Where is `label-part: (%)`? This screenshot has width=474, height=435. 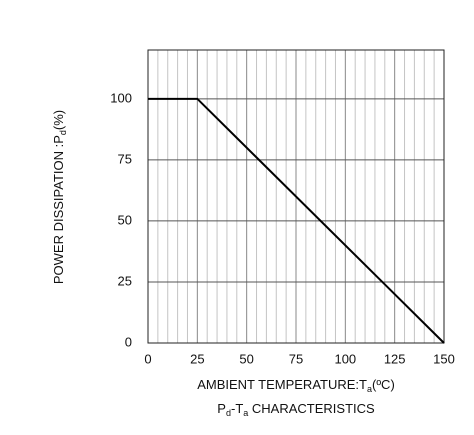 label-part: (%) is located at coordinates (58, 120).